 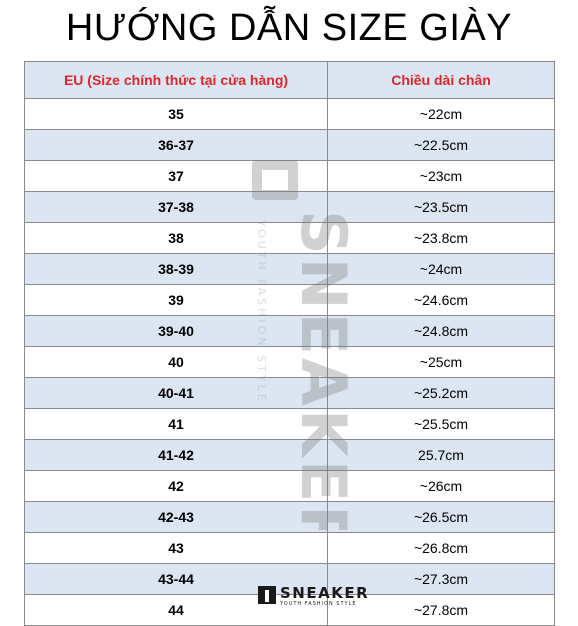 What do you see at coordinates (441, 207) in the screenshot?
I see `foot-length-cell: ~23.5cm` at bounding box center [441, 207].